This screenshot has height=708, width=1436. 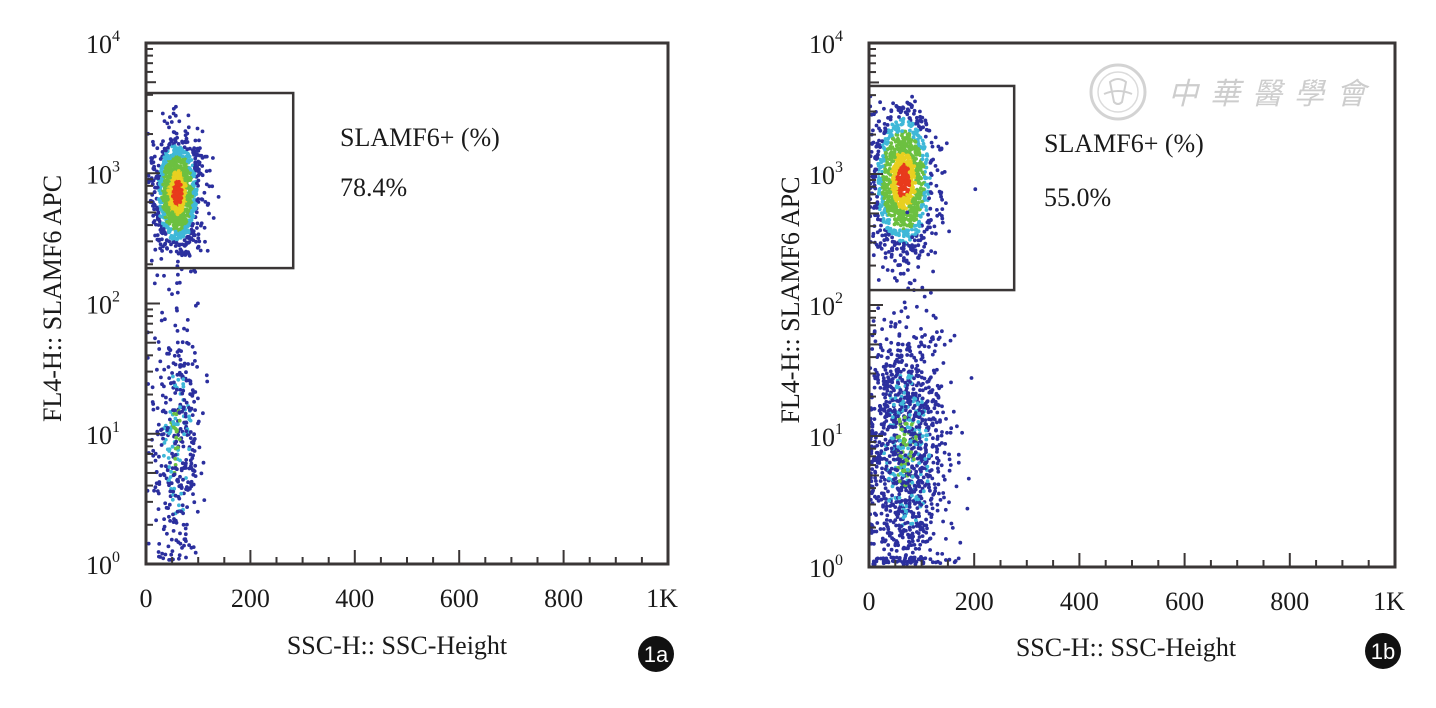 I want to click on x-tick-label: 200, so click(x=250, y=598).